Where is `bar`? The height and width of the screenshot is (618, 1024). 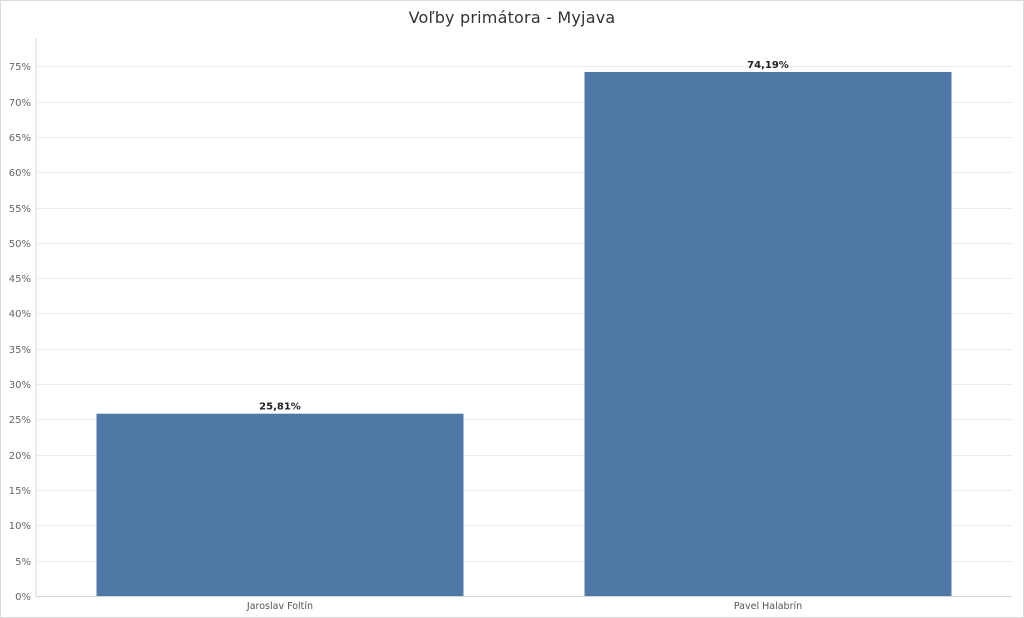 bar is located at coordinates (280, 504).